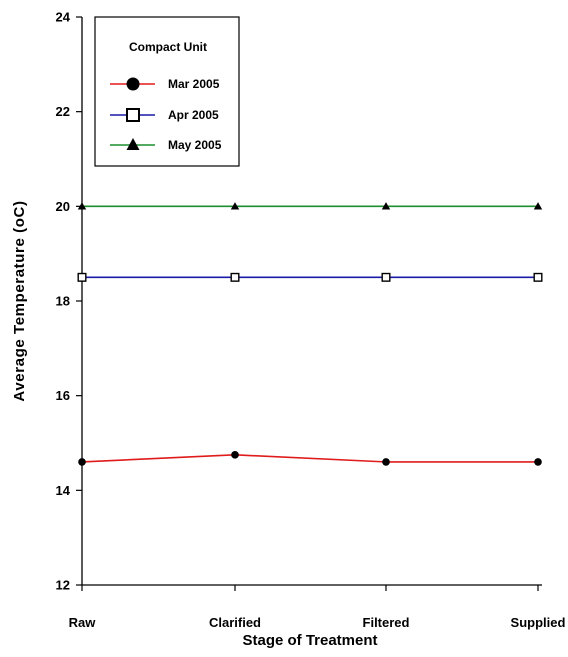 The image size is (568, 657). I want to click on x-tick-label: Supplied, so click(538, 622).